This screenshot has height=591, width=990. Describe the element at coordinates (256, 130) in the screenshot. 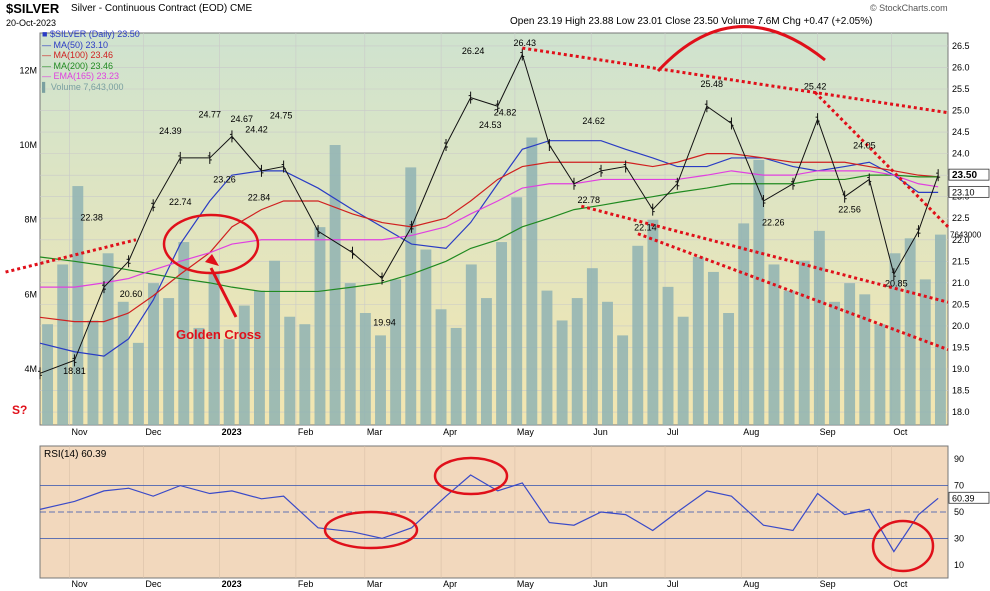

I see `price-label: 24.42` at that location.